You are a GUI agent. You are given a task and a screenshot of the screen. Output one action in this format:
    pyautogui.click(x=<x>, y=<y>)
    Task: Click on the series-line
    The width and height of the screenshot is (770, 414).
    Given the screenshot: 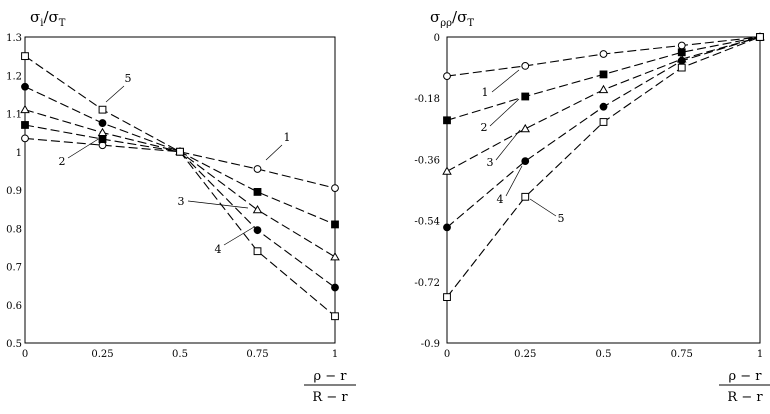 What is the action you would take?
    pyautogui.click(x=180, y=163)
    